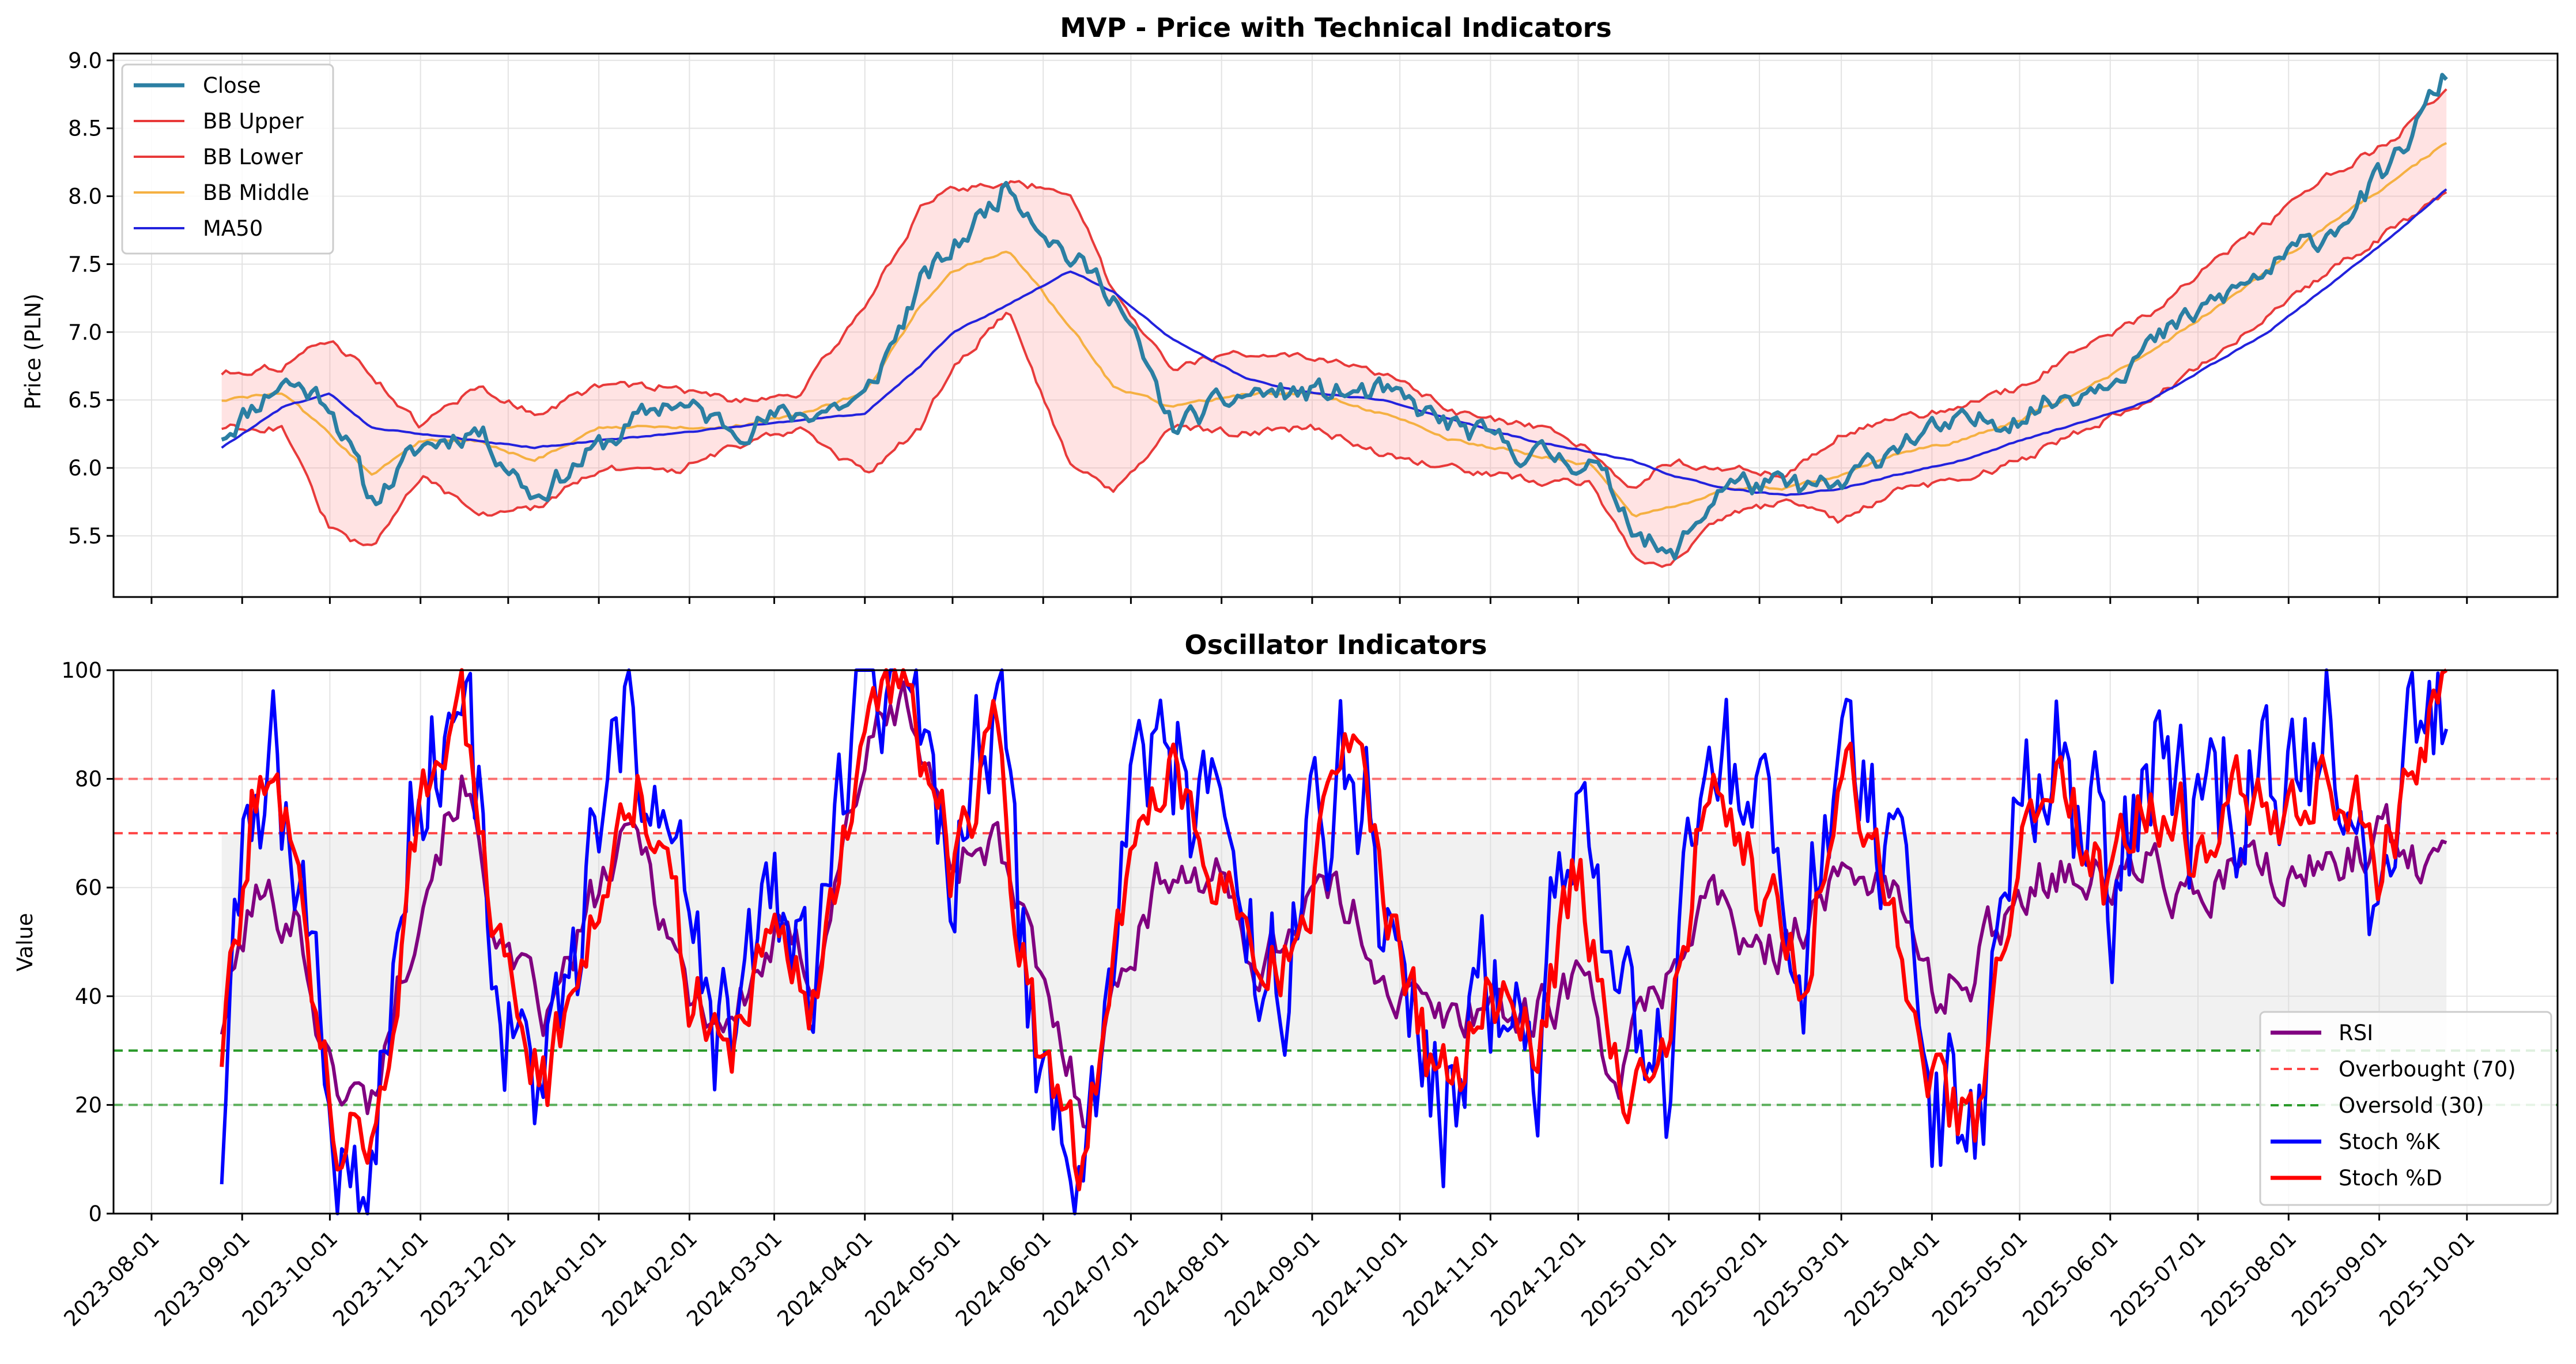 This screenshot has height=1364, width=2576. Describe the element at coordinates (2411, 1105) in the screenshot. I see `legend-label-oversold: Oversold (30)` at that location.